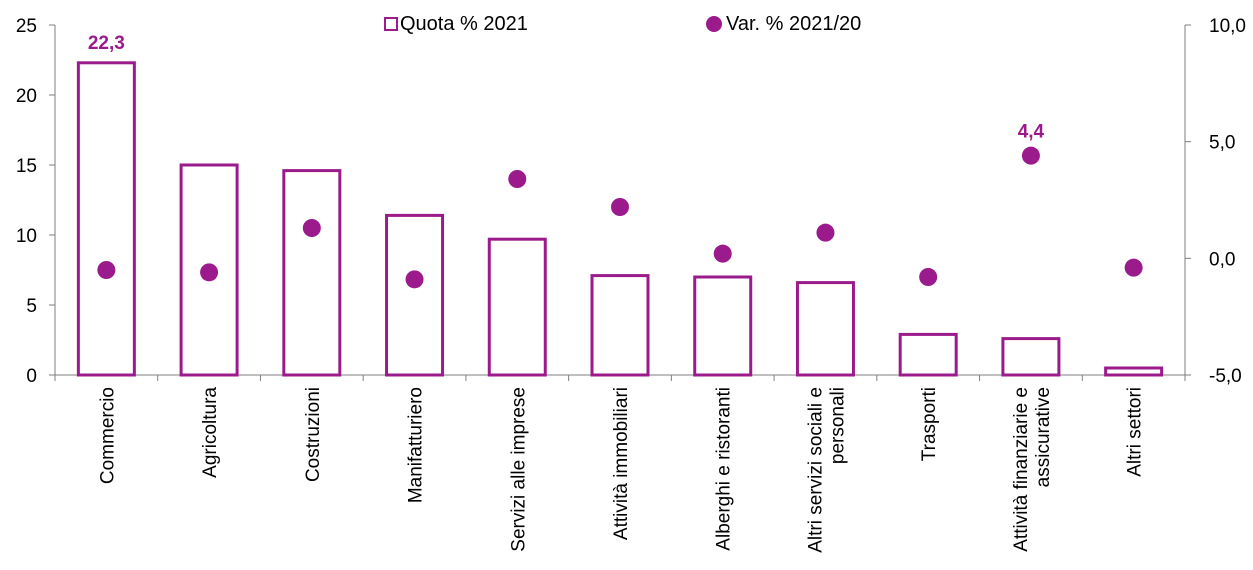 This screenshot has width=1253, height=570. I want to click on x-tick-label-line: Commercio, so click(107, 435).